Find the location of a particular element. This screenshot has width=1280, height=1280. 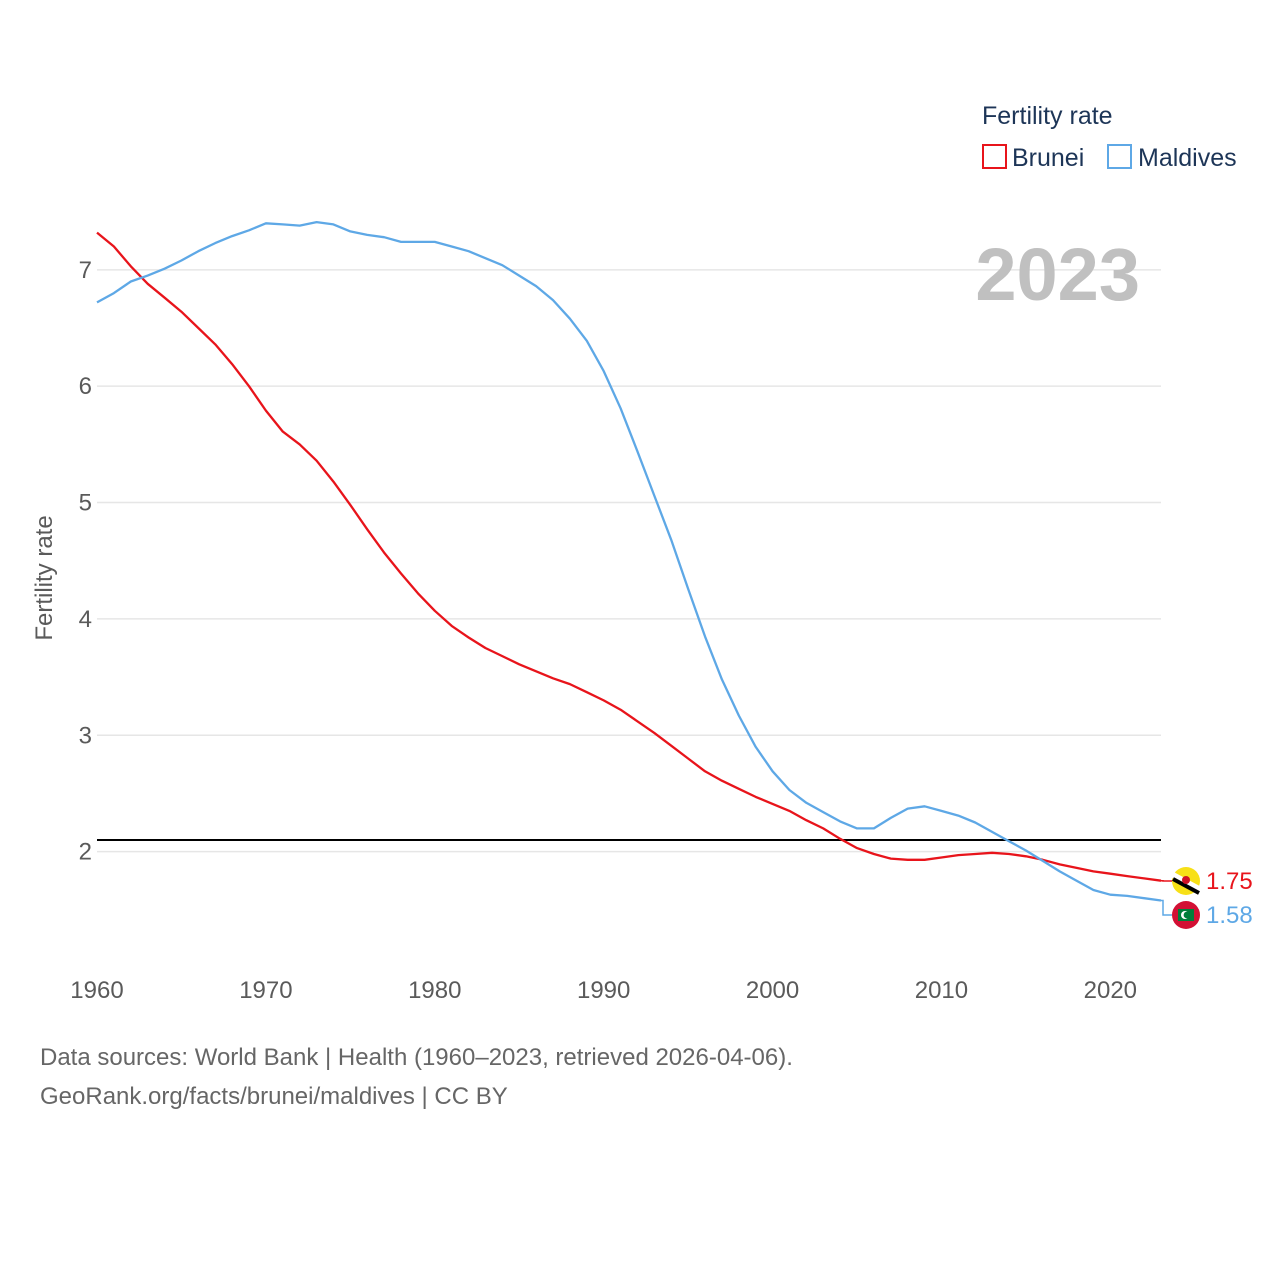

brunei-flag-icon is located at coordinates (1186, 881).